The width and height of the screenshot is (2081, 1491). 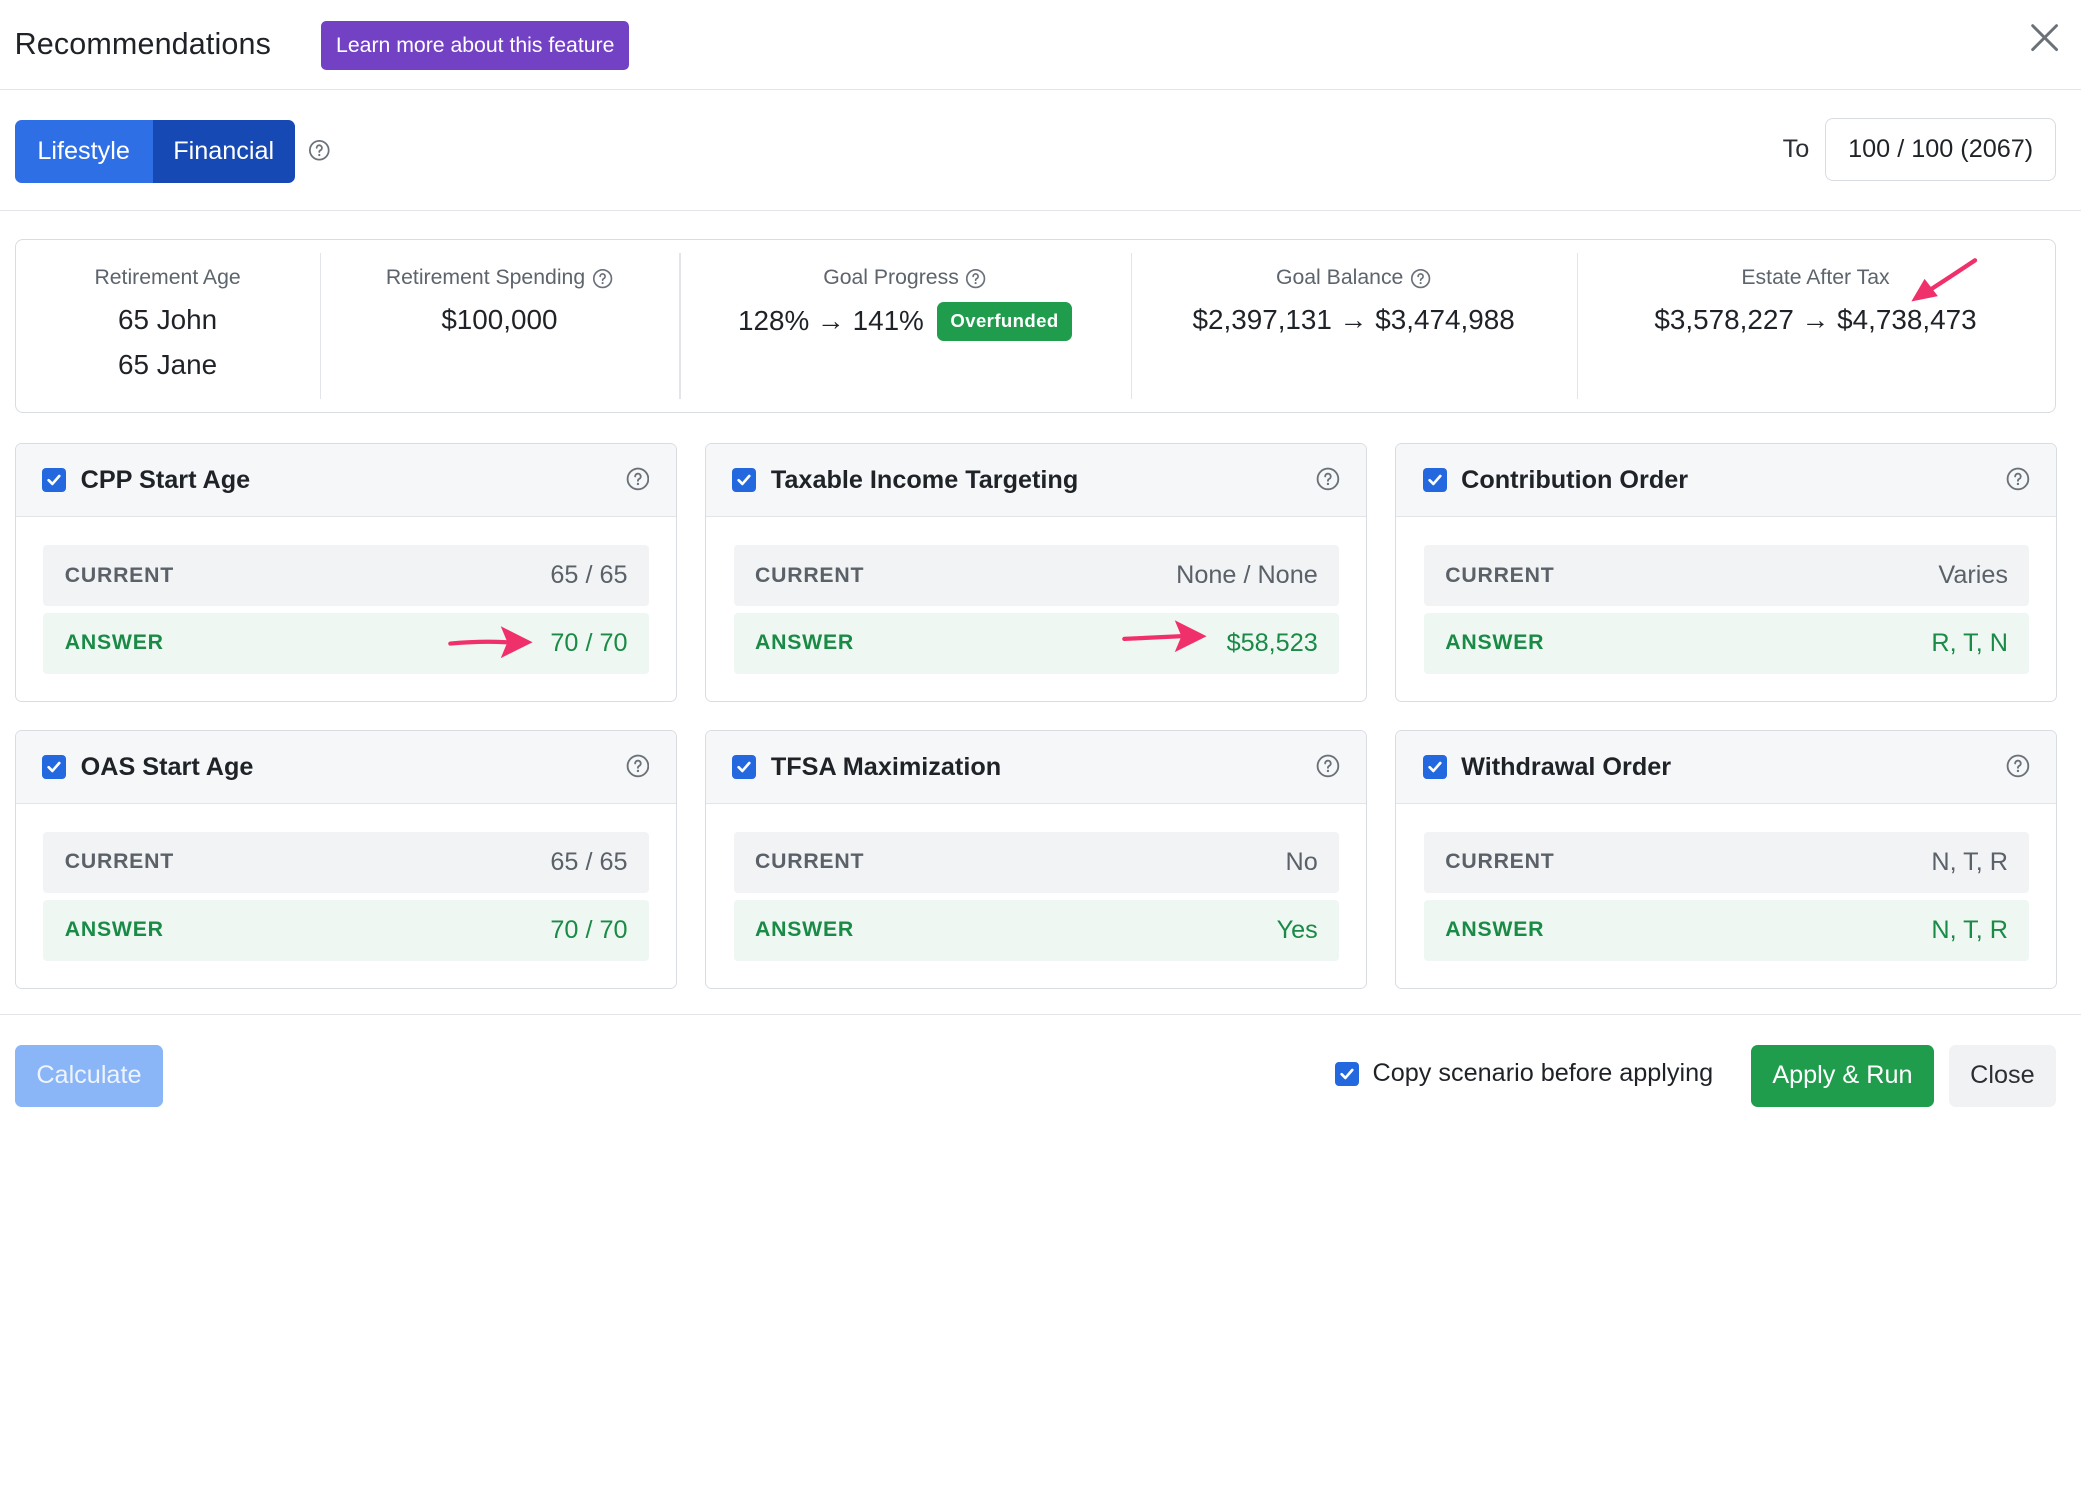 What do you see at coordinates (1575, 479) in the screenshot?
I see `card-title: Contribution Order` at bounding box center [1575, 479].